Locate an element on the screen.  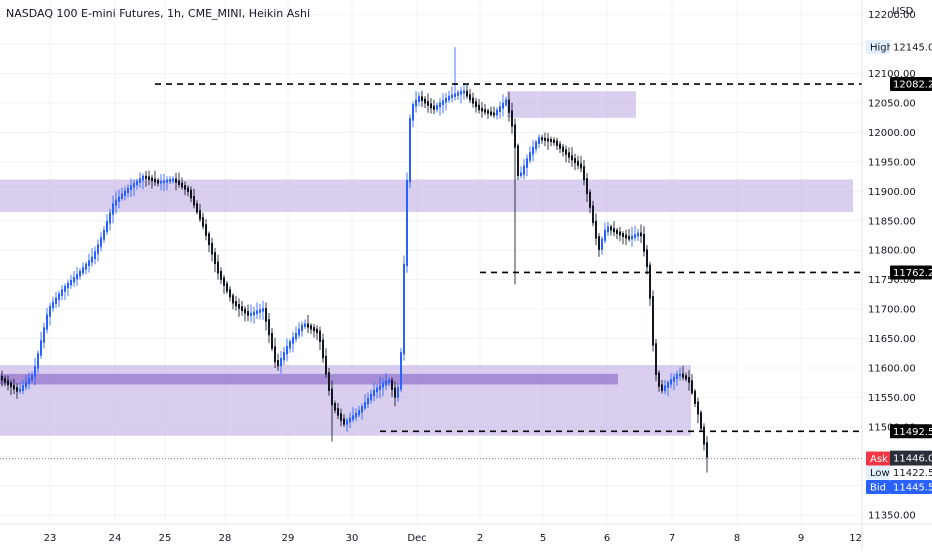
time-tick-label: 2 is located at coordinates (480, 538).